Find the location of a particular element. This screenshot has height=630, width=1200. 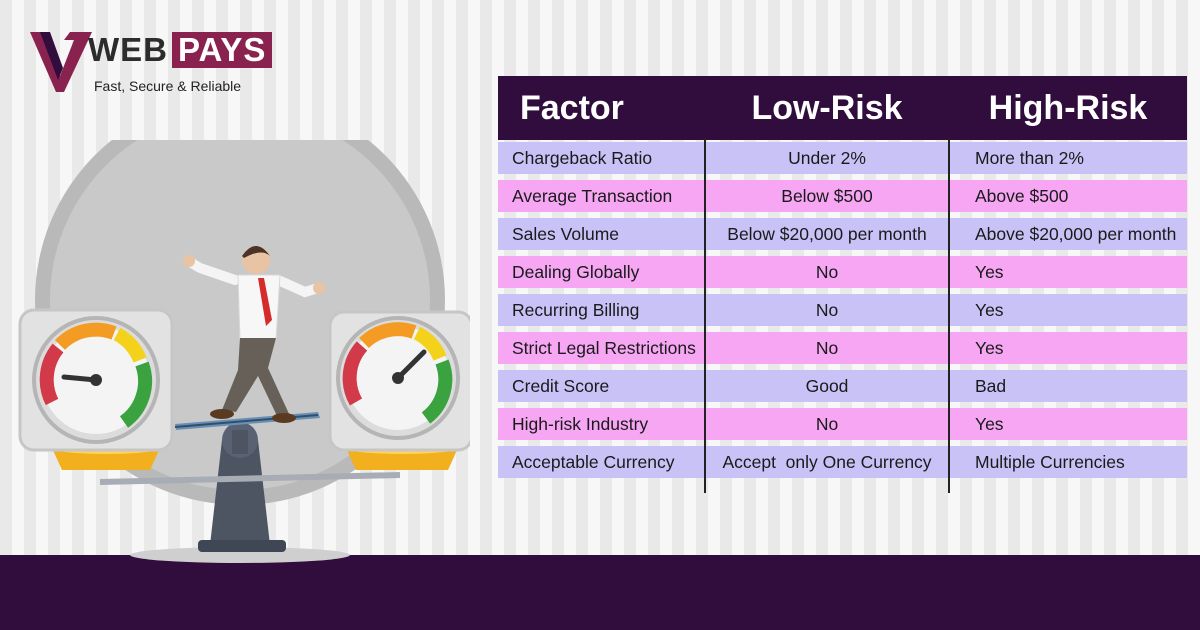

webpays-logo: WEB PAYS Fast, Secure & Reliable is located at coordinates (151, 64).